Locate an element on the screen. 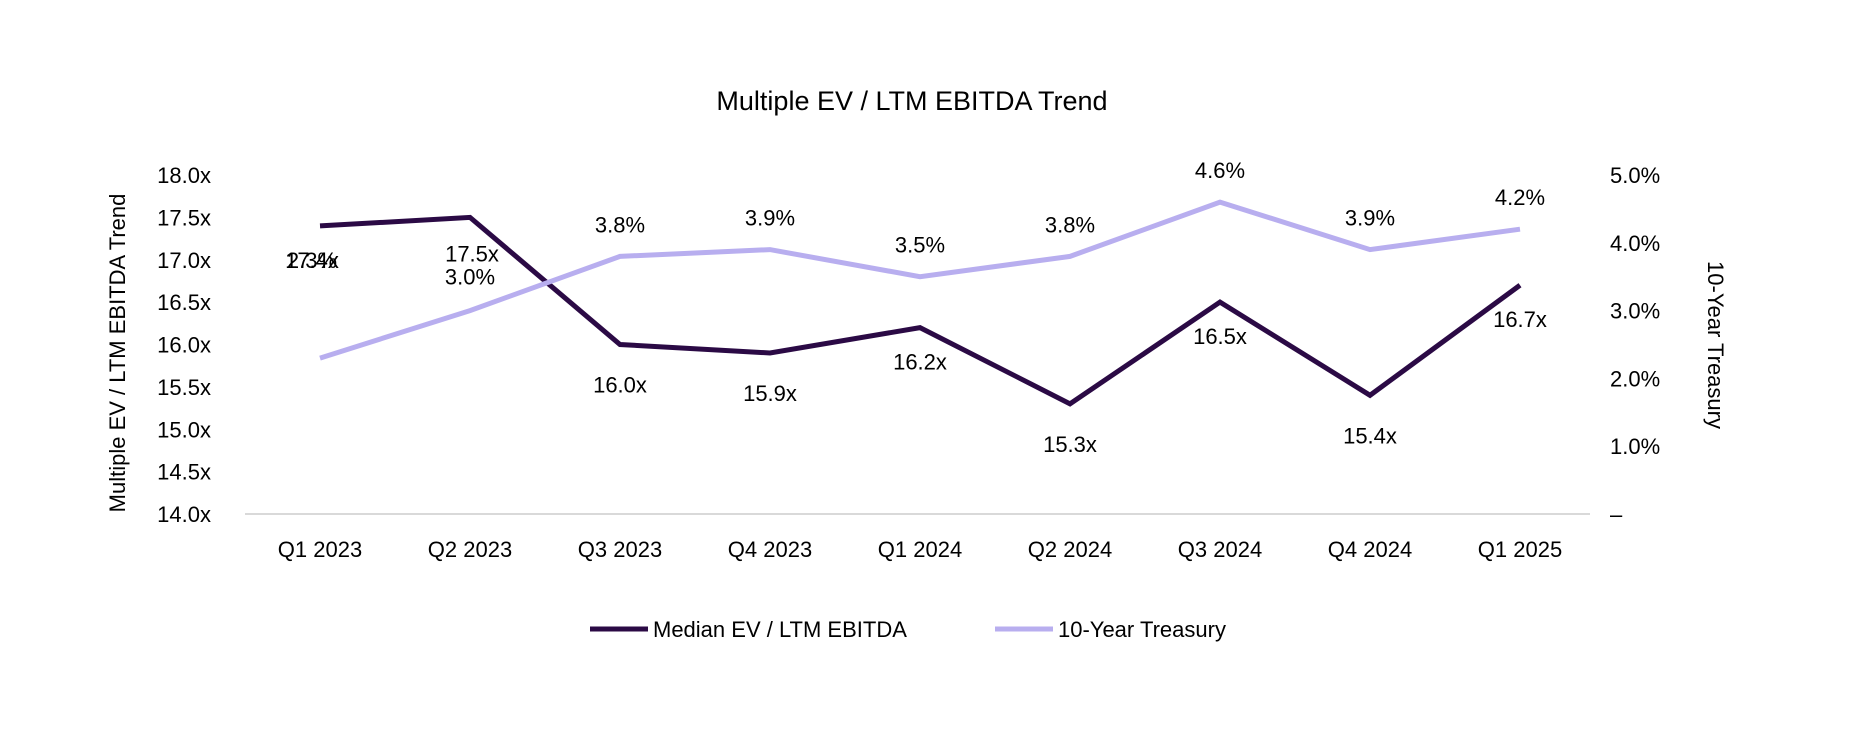 The width and height of the screenshot is (1854, 746). left-axis-title: Multiple EV / LTM EBITDA Trend is located at coordinates (117, 353).